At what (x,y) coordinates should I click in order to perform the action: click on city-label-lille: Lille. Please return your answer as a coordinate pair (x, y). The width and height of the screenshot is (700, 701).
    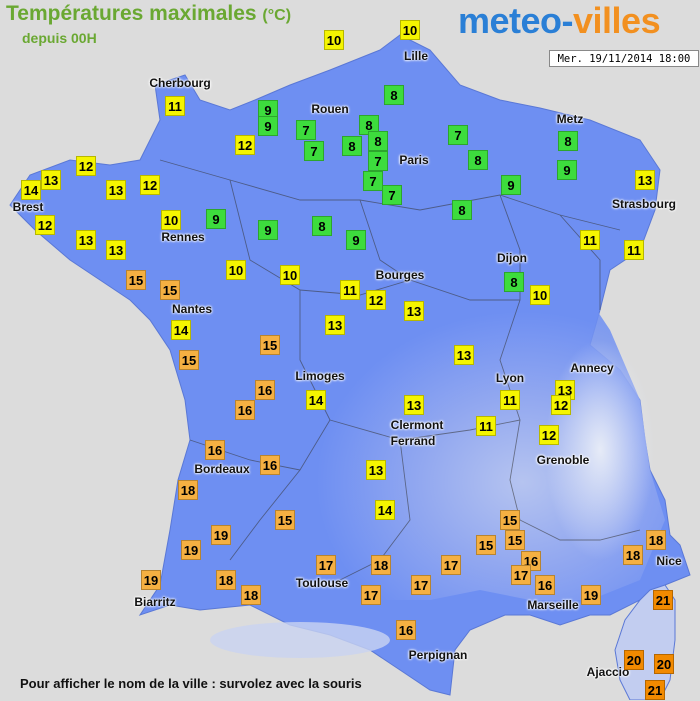
    Looking at the image, I should click on (416, 56).